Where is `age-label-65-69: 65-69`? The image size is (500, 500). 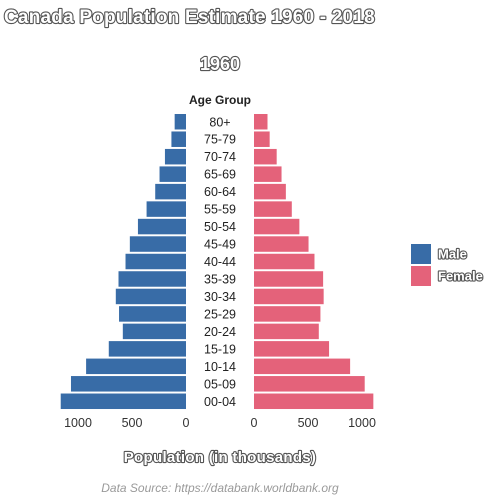
age-label-65-69: 65-69 is located at coordinates (220, 175).